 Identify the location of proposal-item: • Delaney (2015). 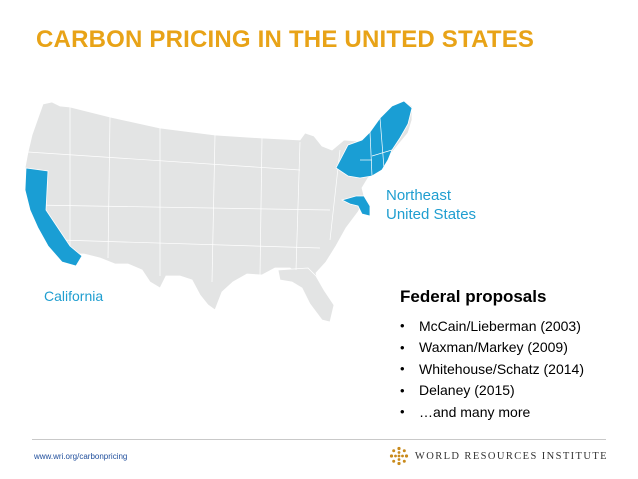
(518, 391).